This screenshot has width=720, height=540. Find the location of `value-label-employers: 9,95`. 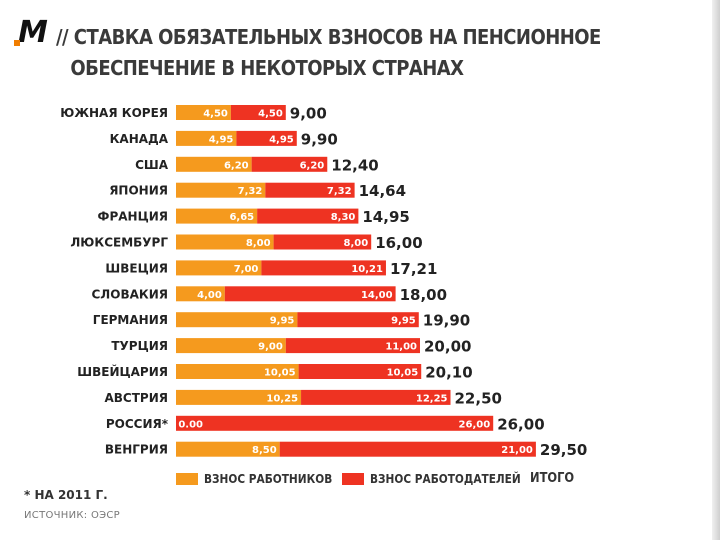

value-label-employers: 9,95 is located at coordinates (403, 321).